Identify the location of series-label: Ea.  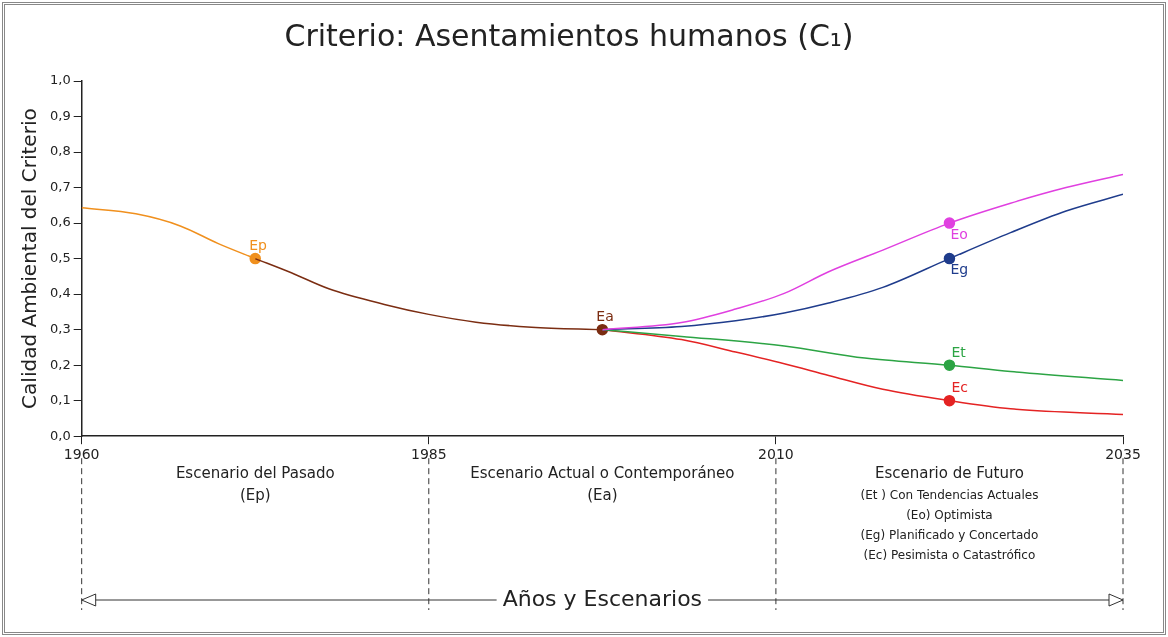
(605, 316).